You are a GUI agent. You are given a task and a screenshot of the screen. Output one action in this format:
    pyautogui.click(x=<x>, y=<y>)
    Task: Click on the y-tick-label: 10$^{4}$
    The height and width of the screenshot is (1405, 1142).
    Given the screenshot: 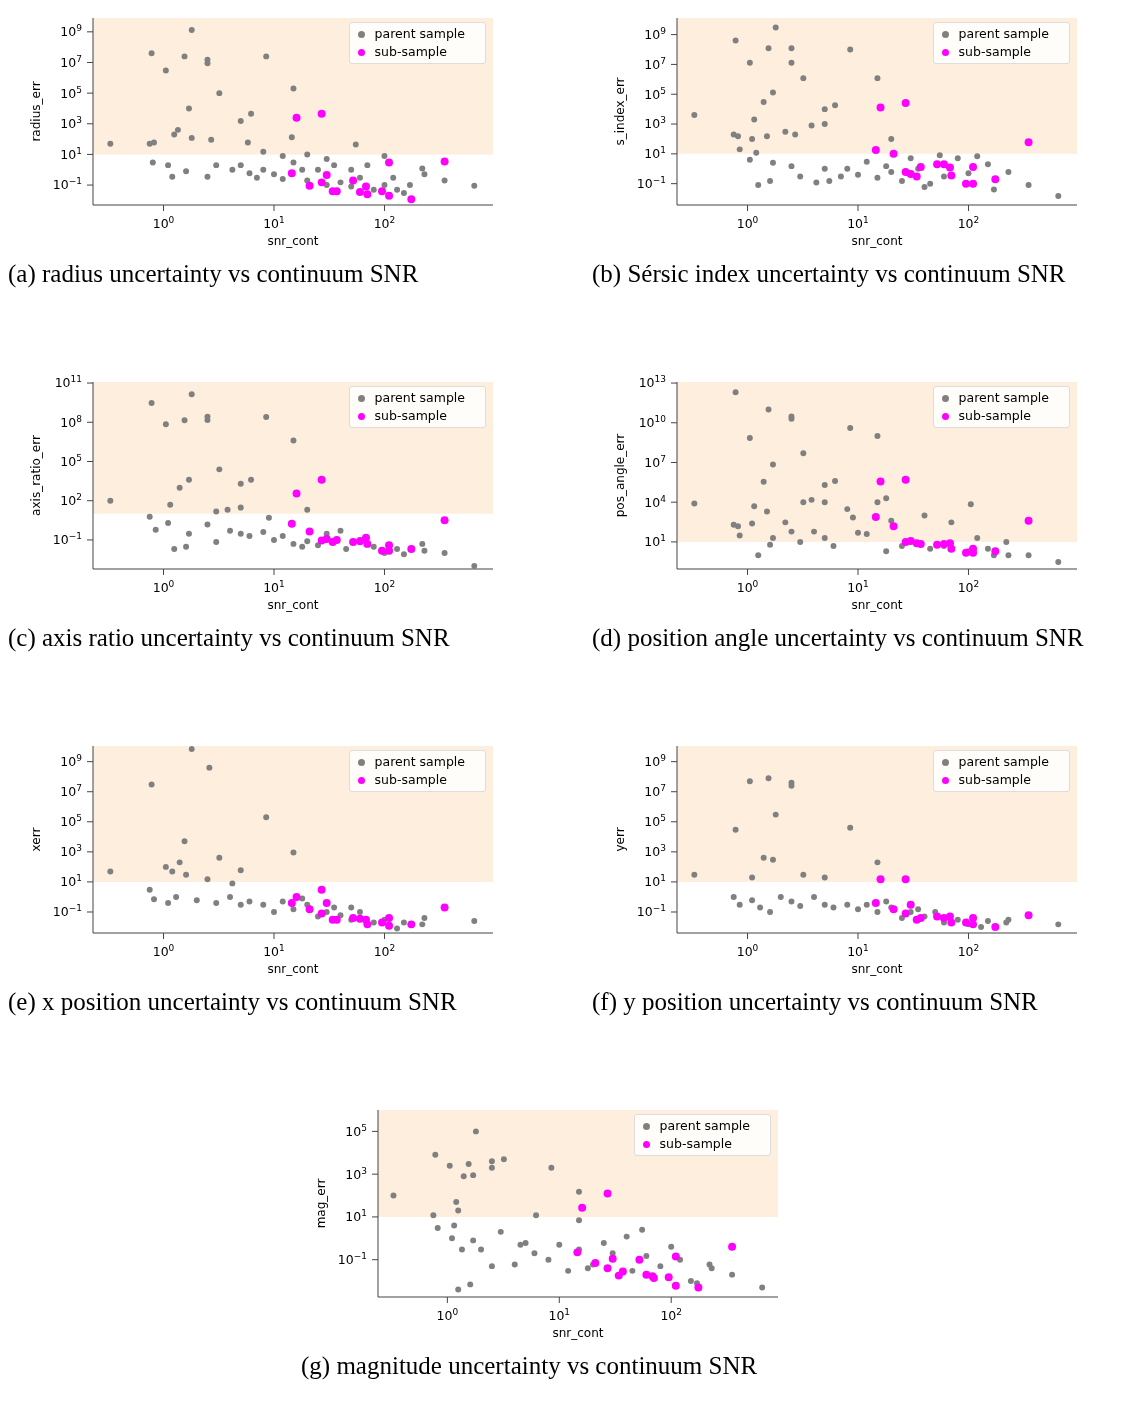 What is the action you would take?
    pyautogui.click(x=655, y=501)
    